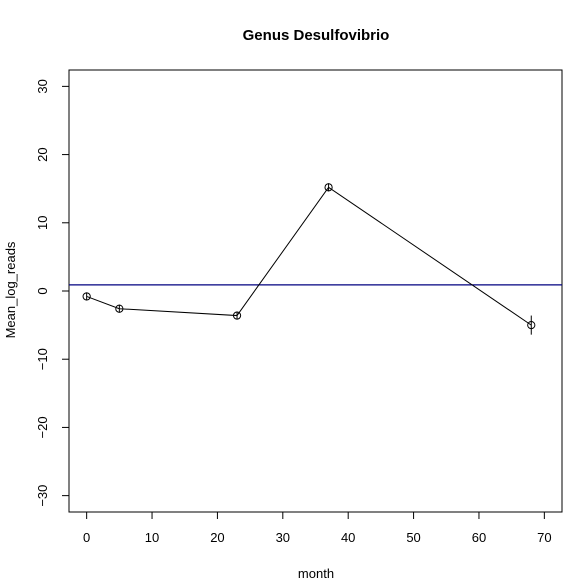 The image size is (581, 582). What do you see at coordinates (316, 35) in the screenshot?
I see `chart-title: Genus Desulfovibrio` at bounding box center [316, 35].